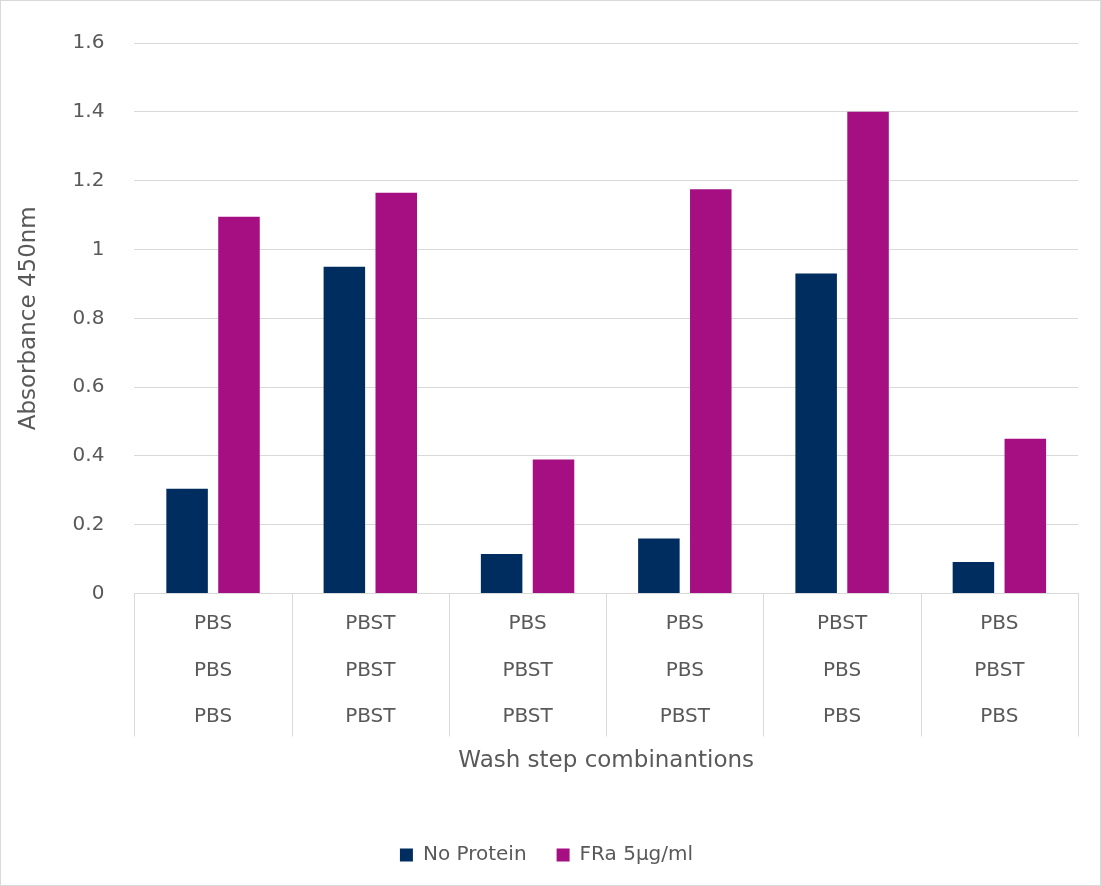 The image size is (1101, 886). Describe the element at coordinates (371, 669) in the screenshot. I see `x-tick-label: PBST PBST PBST` at that location.